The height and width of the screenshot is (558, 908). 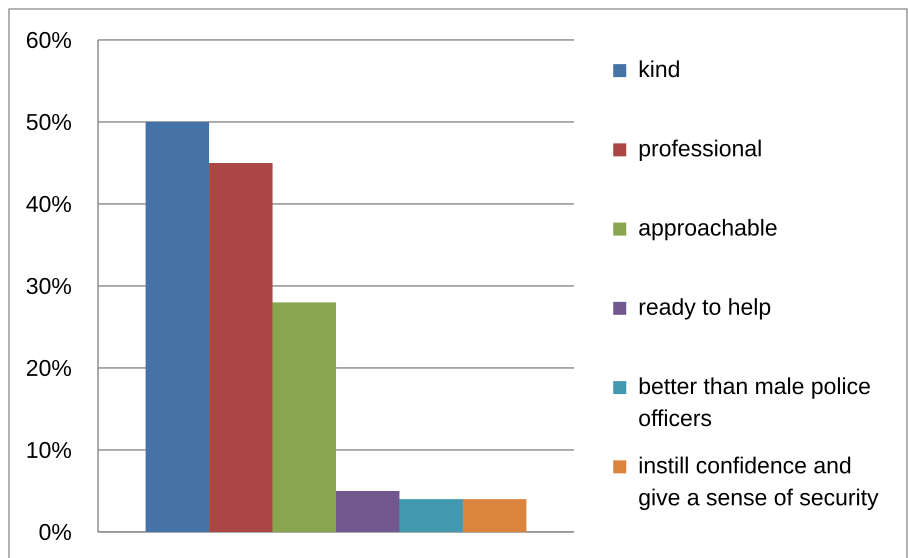 I want to click on y-tick-label: 10%, so click(x=49, y=450).